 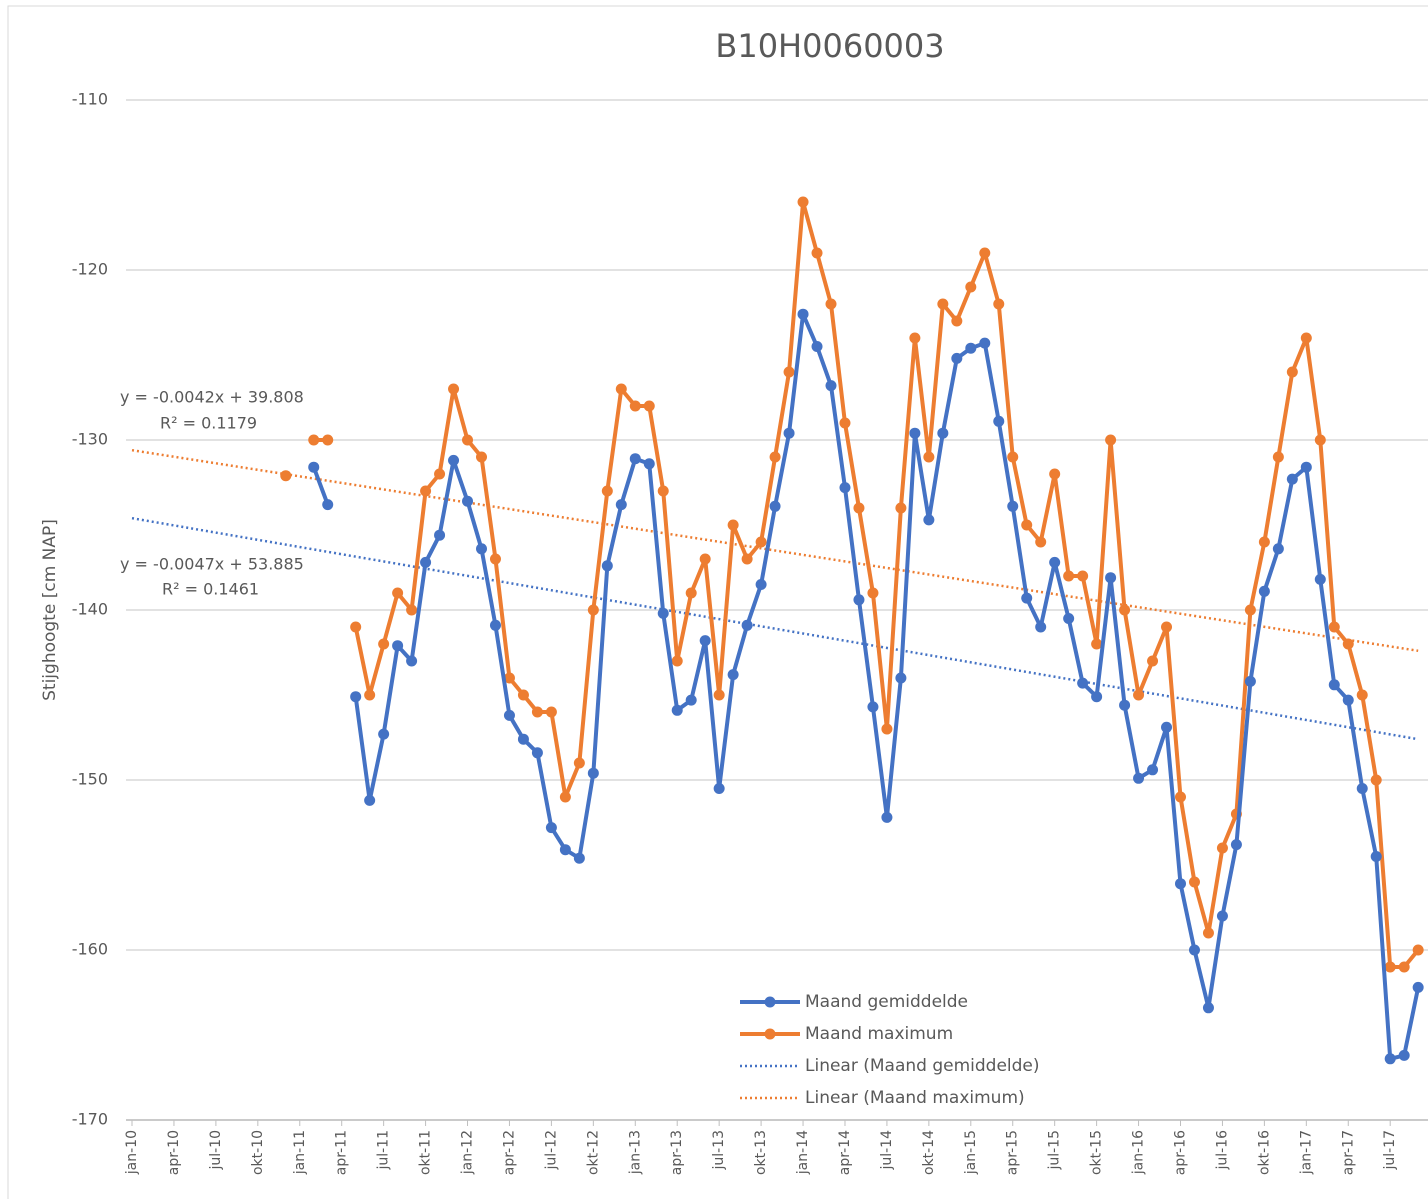 I want to click on x-tick-label: jan-15, so click(x=971, y=1152).